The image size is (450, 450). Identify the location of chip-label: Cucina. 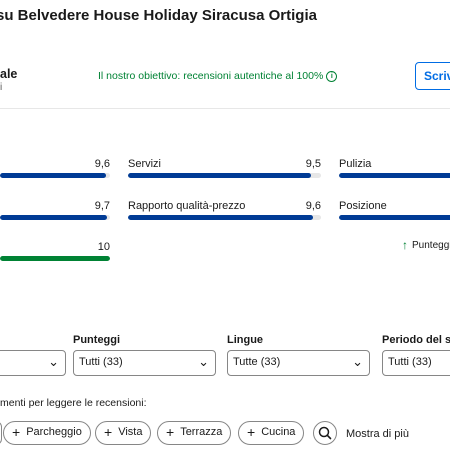
(278, 432).